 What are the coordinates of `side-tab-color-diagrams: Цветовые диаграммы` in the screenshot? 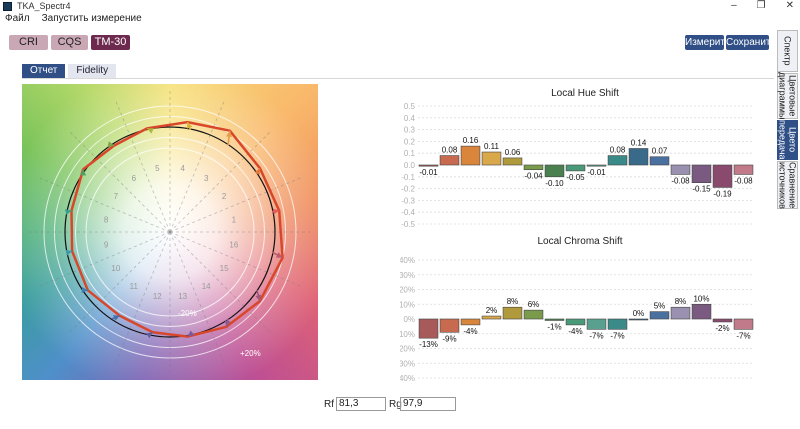 It's located at (787, 96).